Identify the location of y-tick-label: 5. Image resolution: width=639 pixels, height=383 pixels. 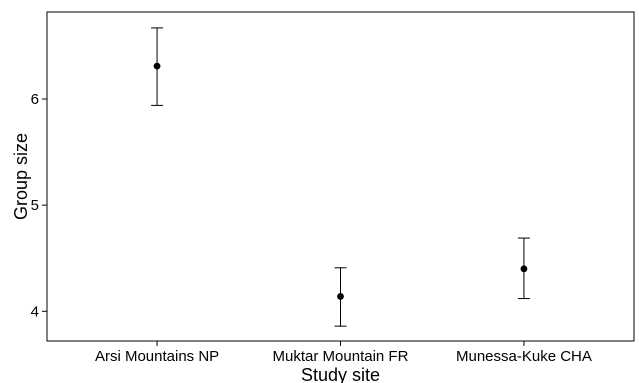
(35, 205).